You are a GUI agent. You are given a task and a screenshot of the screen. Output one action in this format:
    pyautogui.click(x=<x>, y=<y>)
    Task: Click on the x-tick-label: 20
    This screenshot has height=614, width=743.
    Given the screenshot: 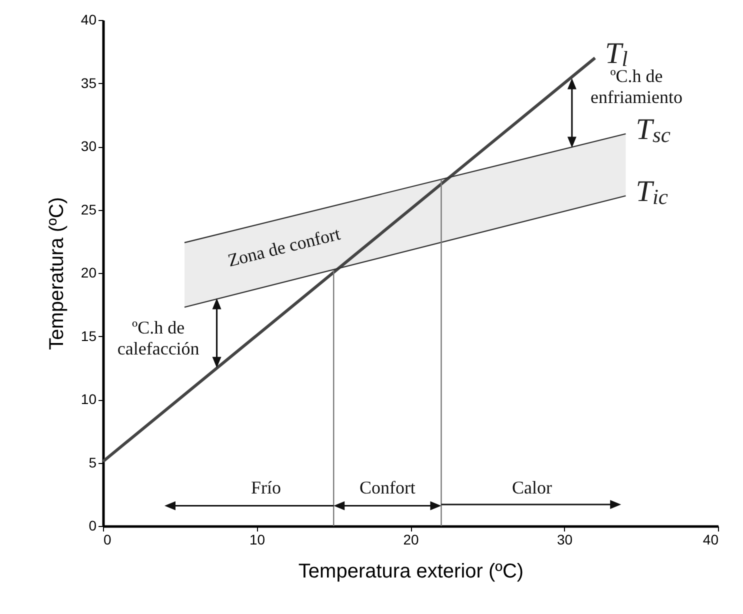 What is the action you would take?
    pyautogui.click(x=411, y=540)
    